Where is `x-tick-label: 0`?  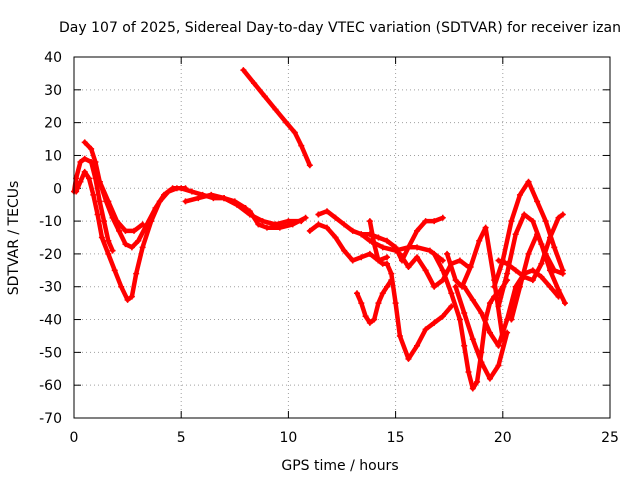
x-tick-label: 0 is located at coordinates (74, 438).